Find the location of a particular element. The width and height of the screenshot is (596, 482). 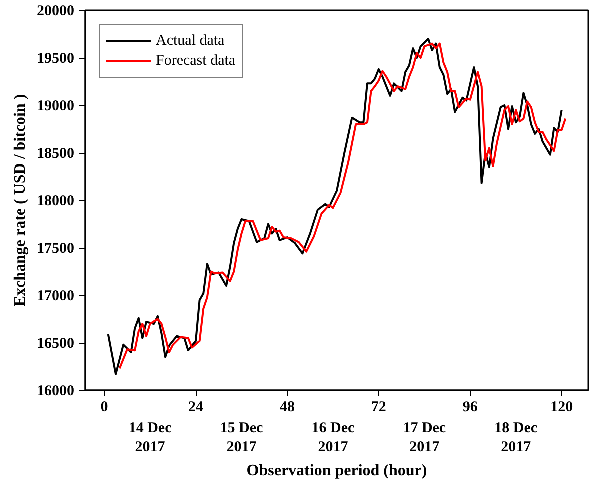

x-tick-label: 96 is located at coordinates (470, 408).